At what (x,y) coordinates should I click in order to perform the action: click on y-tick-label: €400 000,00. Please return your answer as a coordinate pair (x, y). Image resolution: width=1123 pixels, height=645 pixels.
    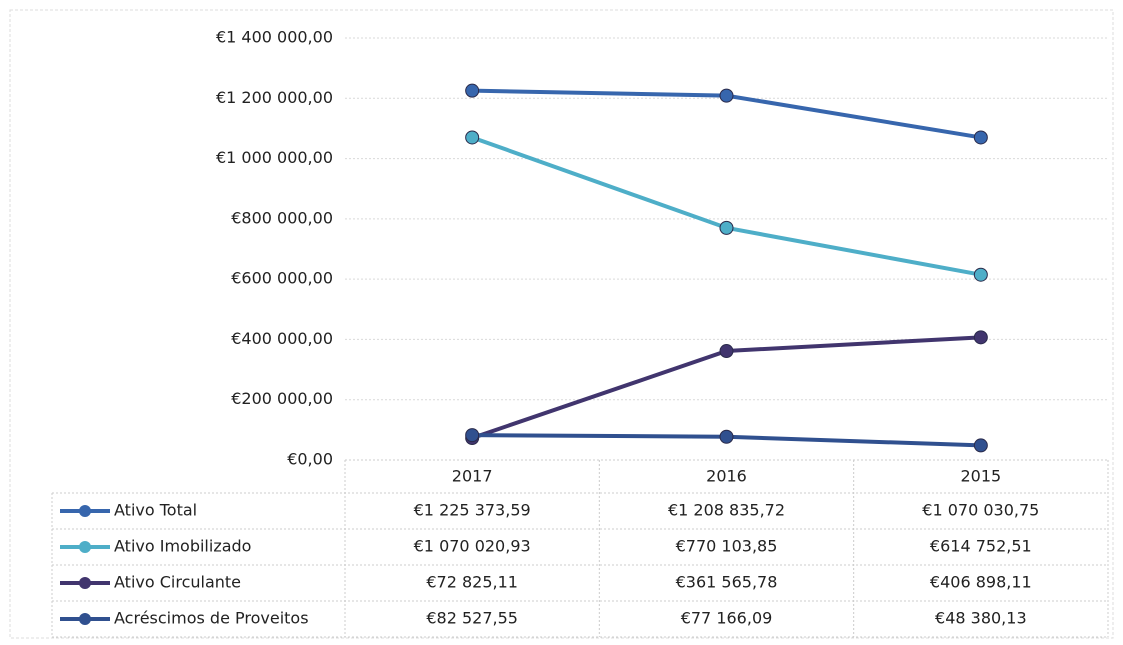
    Looking at the image, I should click on (282, 338).